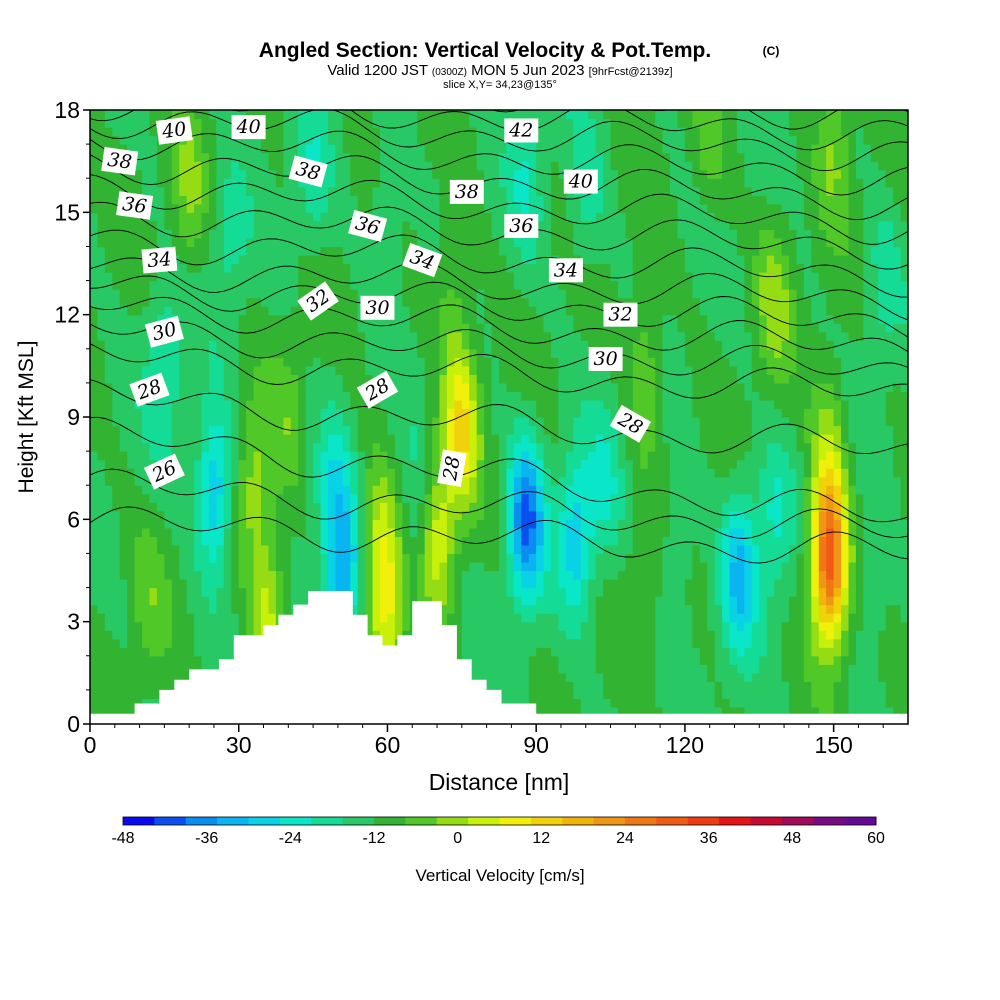 The width and height of the screenshot is (1000, 1000). I want to click on velocity-column, so click(213, 417).